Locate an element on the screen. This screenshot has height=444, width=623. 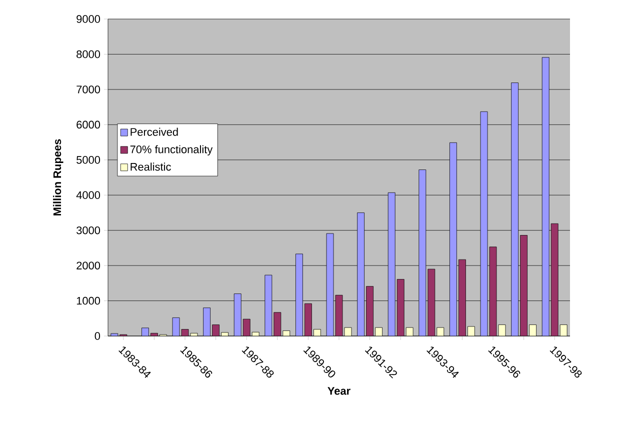
y-tick-label: 4000 is located at coordinates (88, 195).